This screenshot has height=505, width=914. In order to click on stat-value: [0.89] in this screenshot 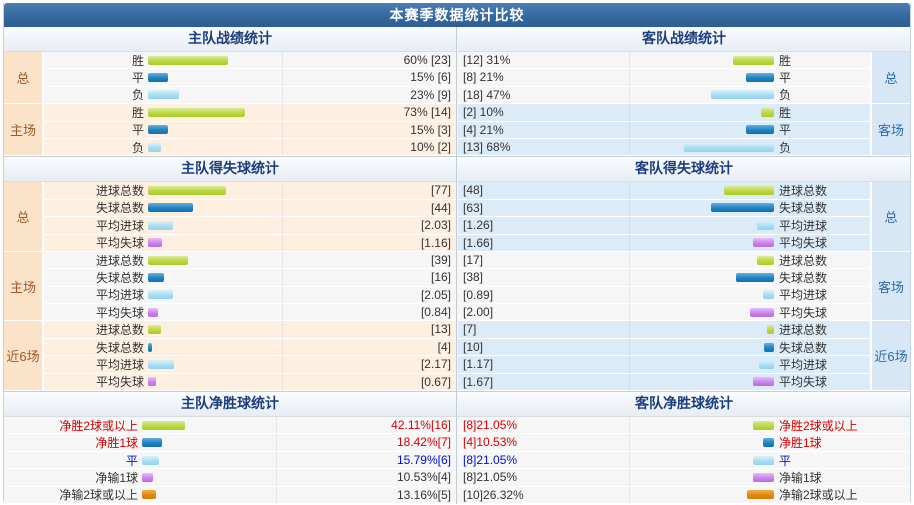, I will do `click(544, 295)`.